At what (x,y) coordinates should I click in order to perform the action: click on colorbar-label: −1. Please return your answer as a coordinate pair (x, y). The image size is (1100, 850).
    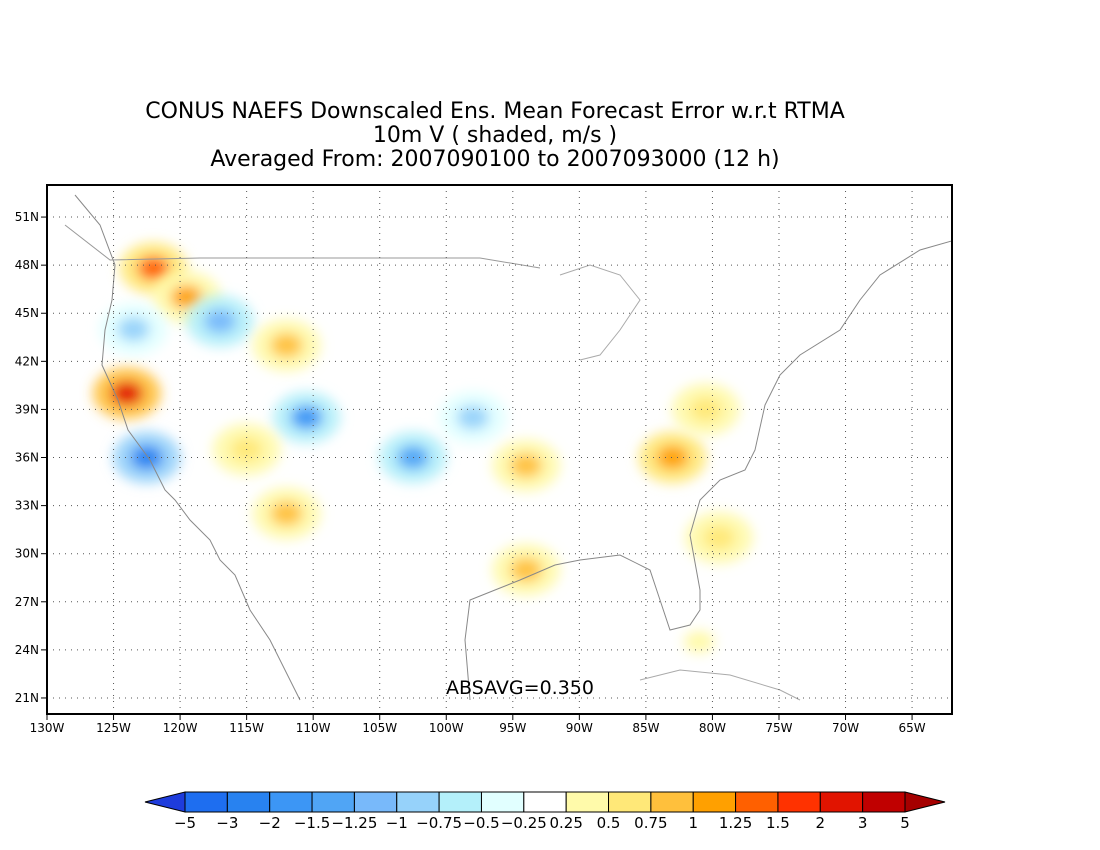
    Looking at the image, I should click on (397, 823).